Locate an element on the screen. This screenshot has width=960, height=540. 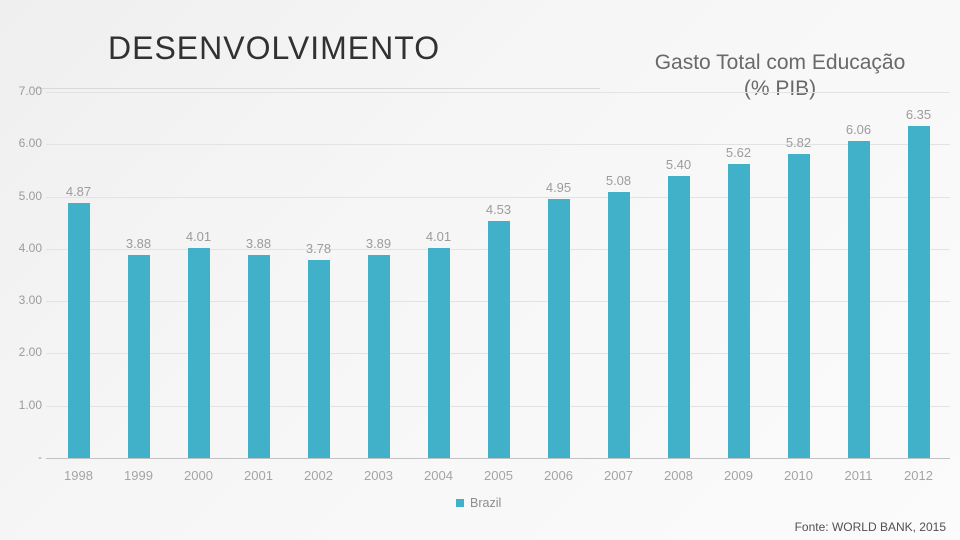
y-axis-tick-label: 1.00 is located at coordinates (30, 404).